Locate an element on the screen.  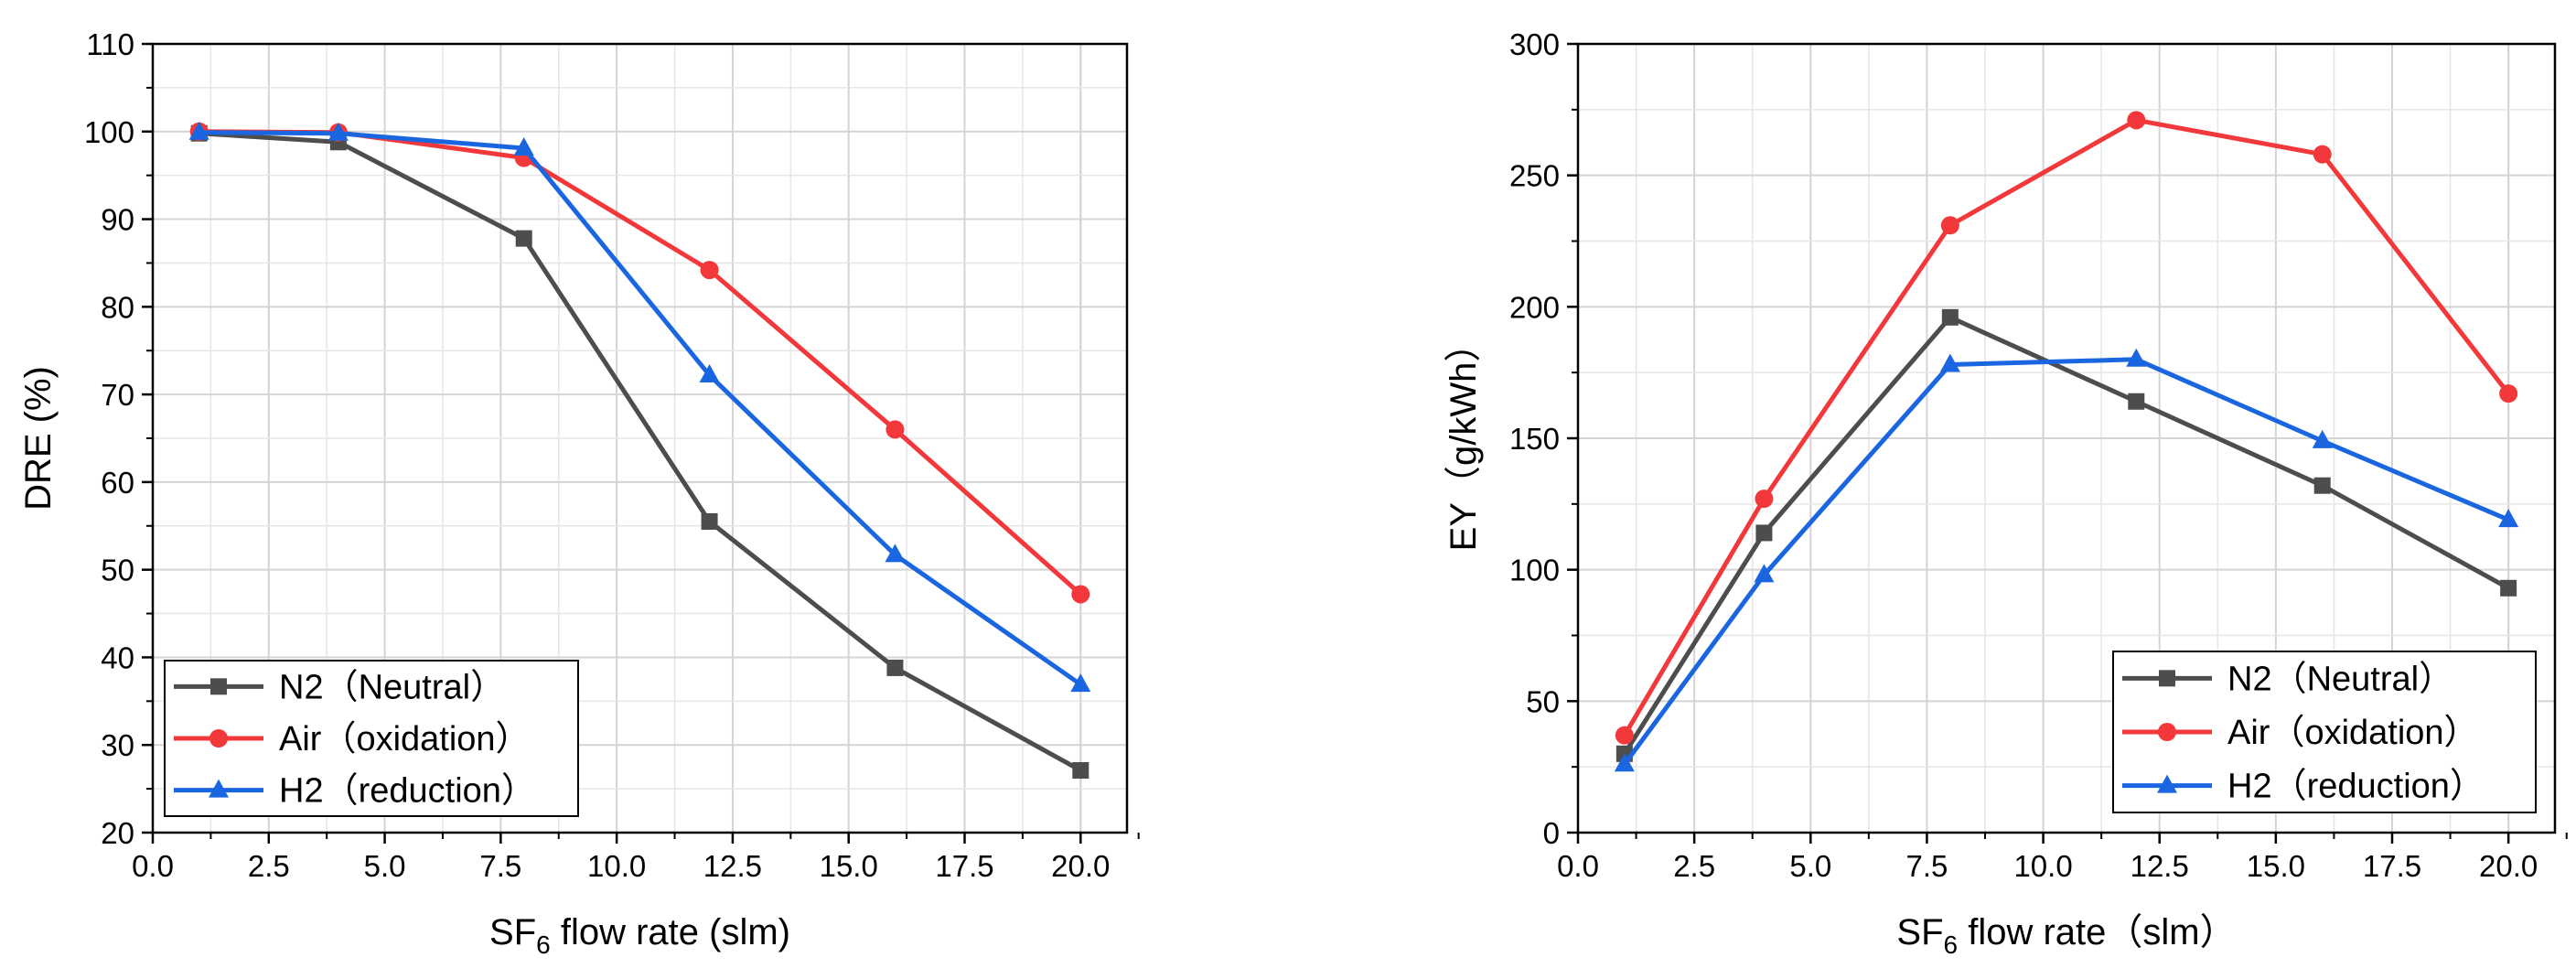
y-tick-label: 150 is located at coordinates (1535, 439).